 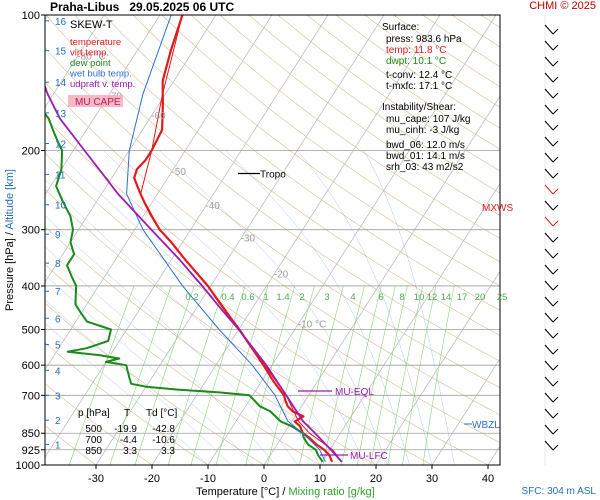 What do you see at coordinates (551, 240) in the screenshot?
I see `wind-barbs` at bounding box center [551, 240].